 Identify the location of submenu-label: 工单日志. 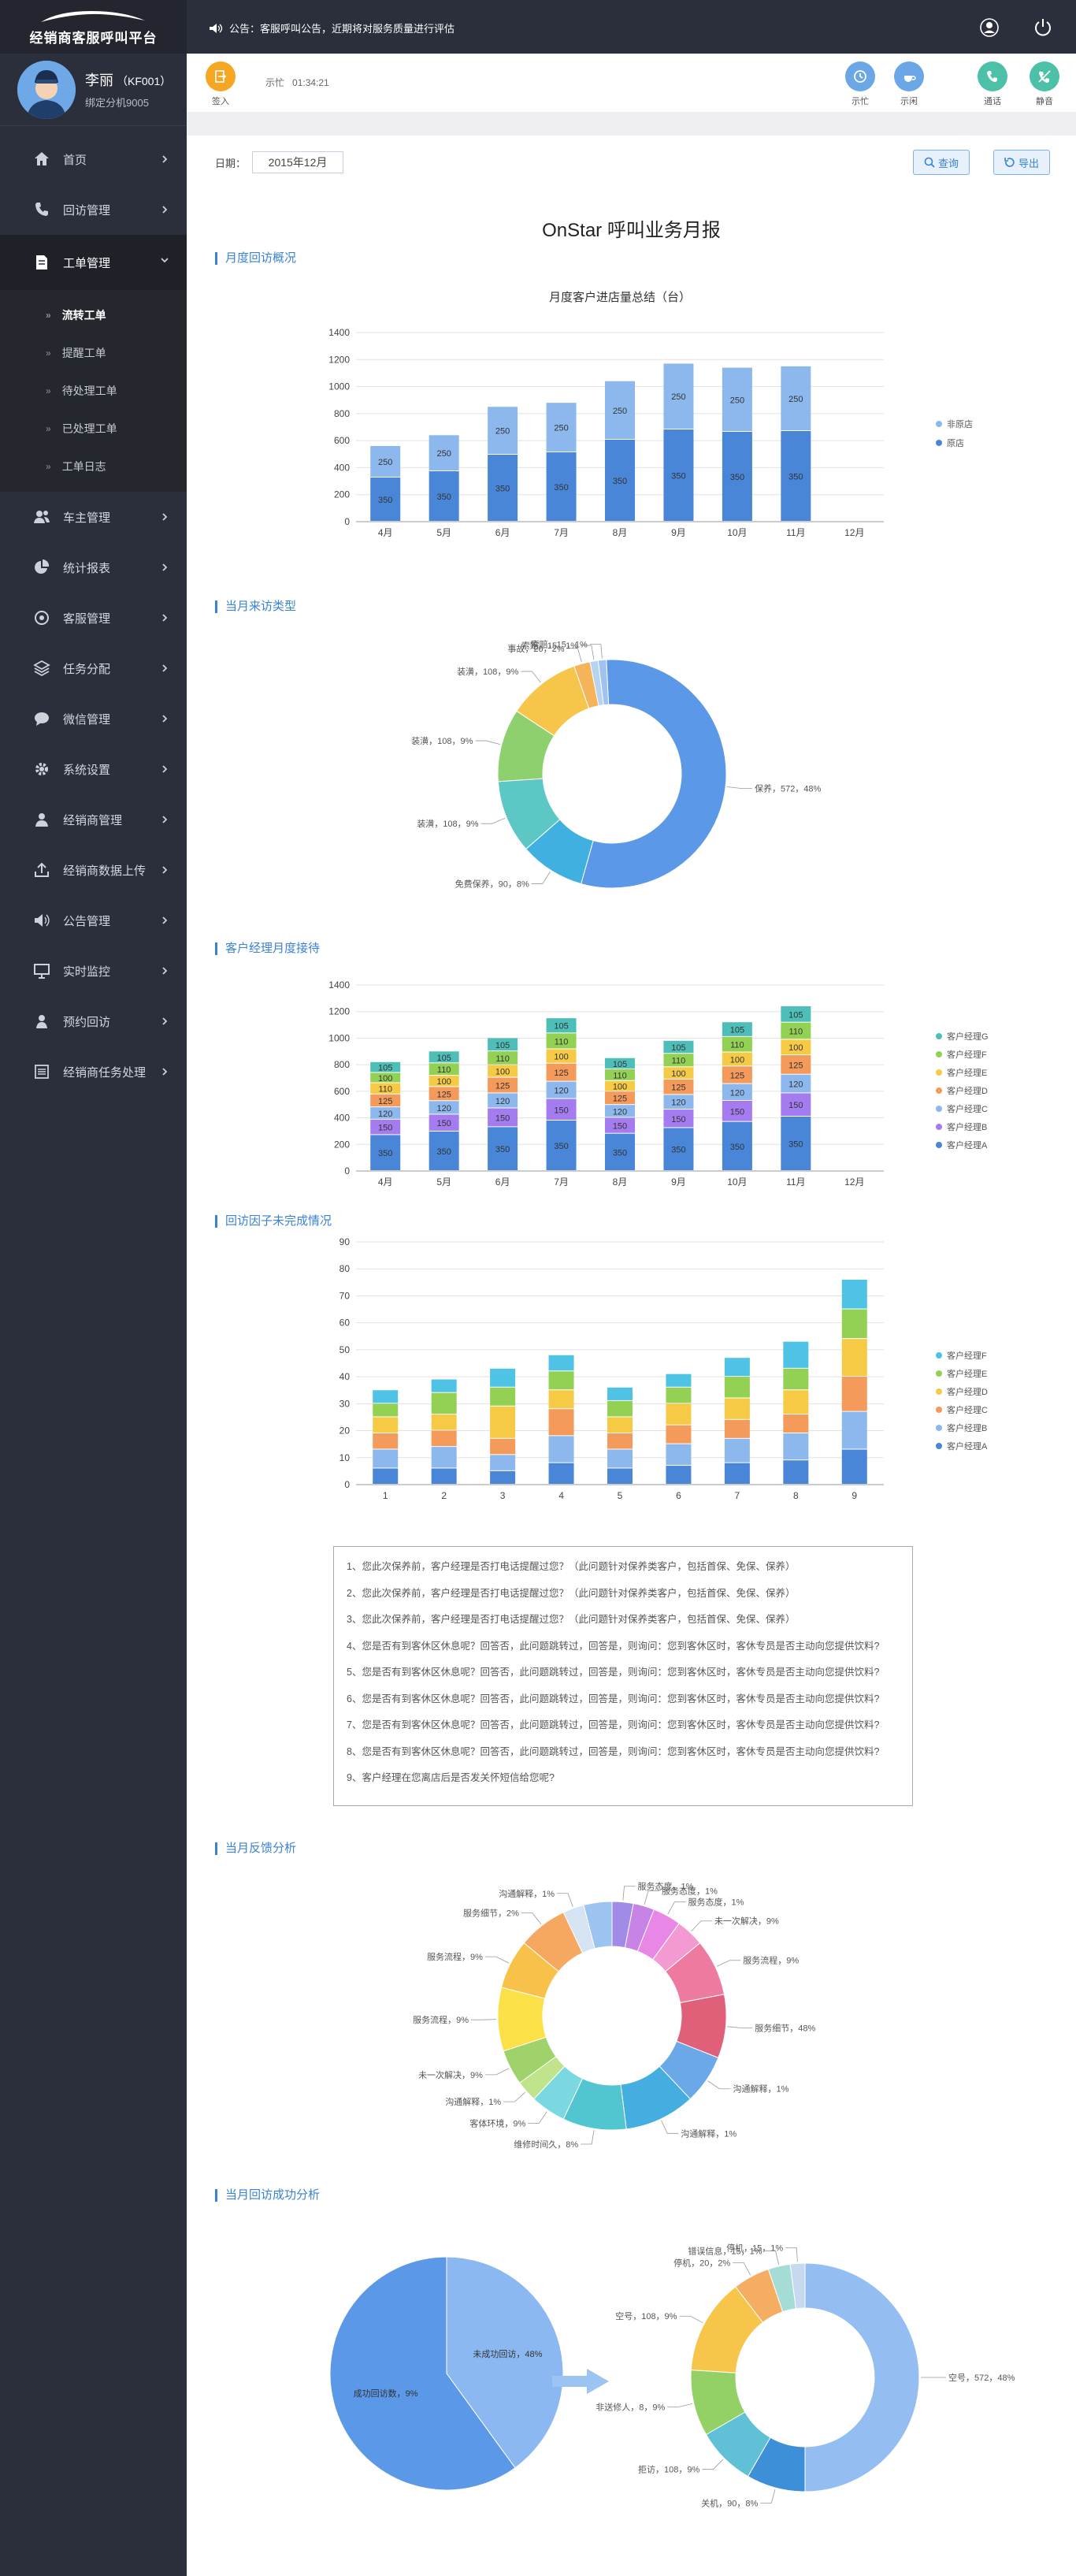
(83, 466).